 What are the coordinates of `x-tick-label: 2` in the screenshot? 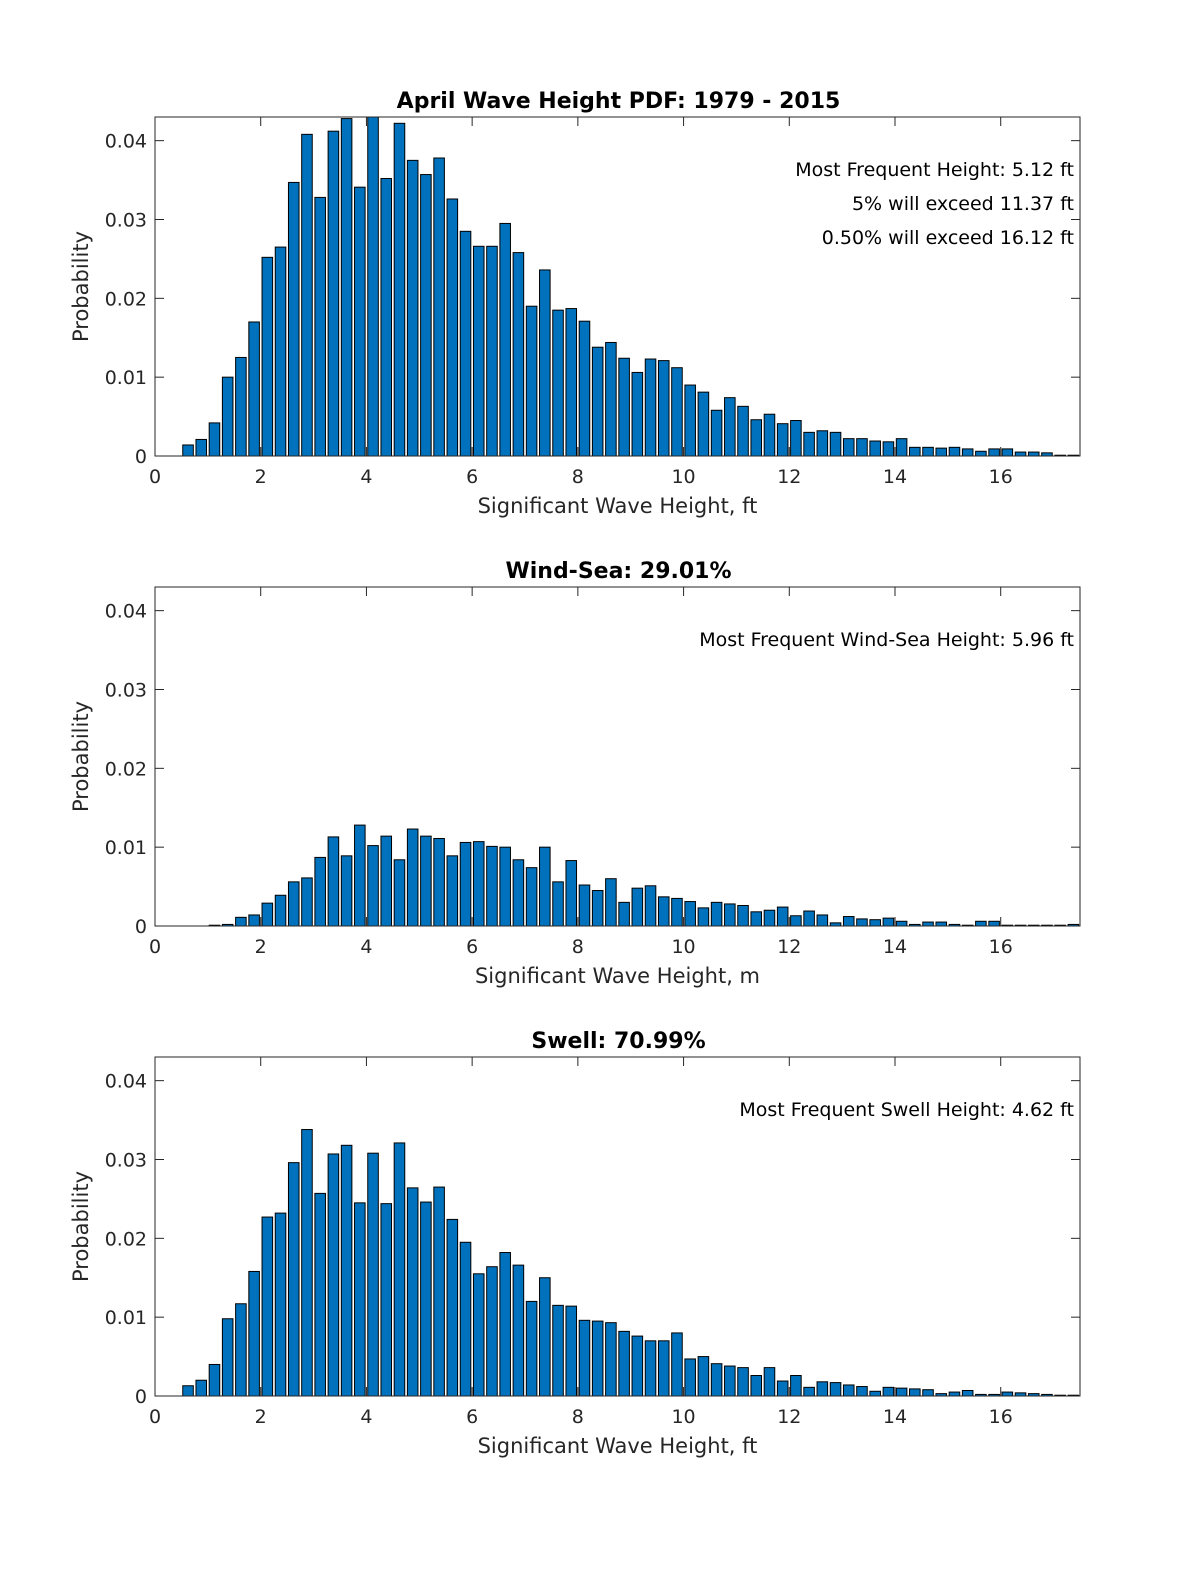 It's located at (261, 947).